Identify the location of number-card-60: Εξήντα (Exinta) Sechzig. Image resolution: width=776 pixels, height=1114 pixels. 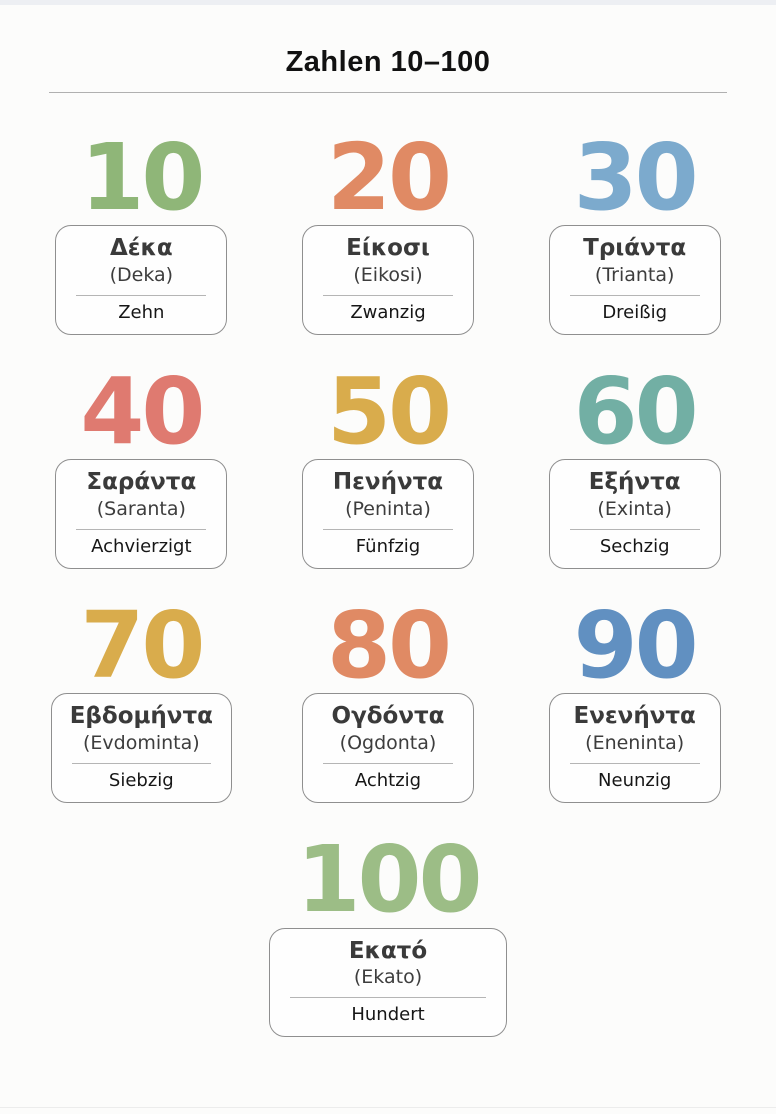
(634, 514).